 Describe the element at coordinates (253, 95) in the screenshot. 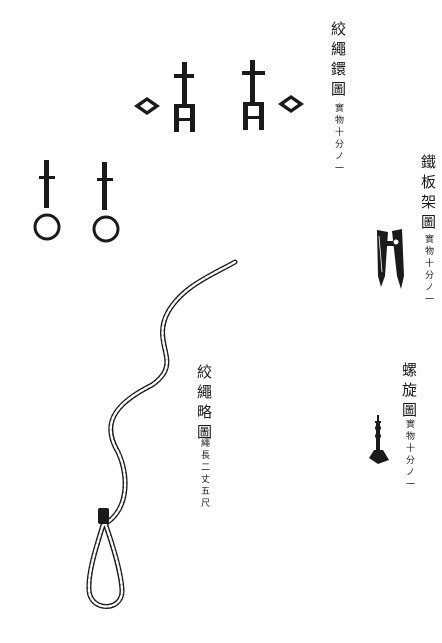

I see `ring-fitting-bolt-right` at that location.